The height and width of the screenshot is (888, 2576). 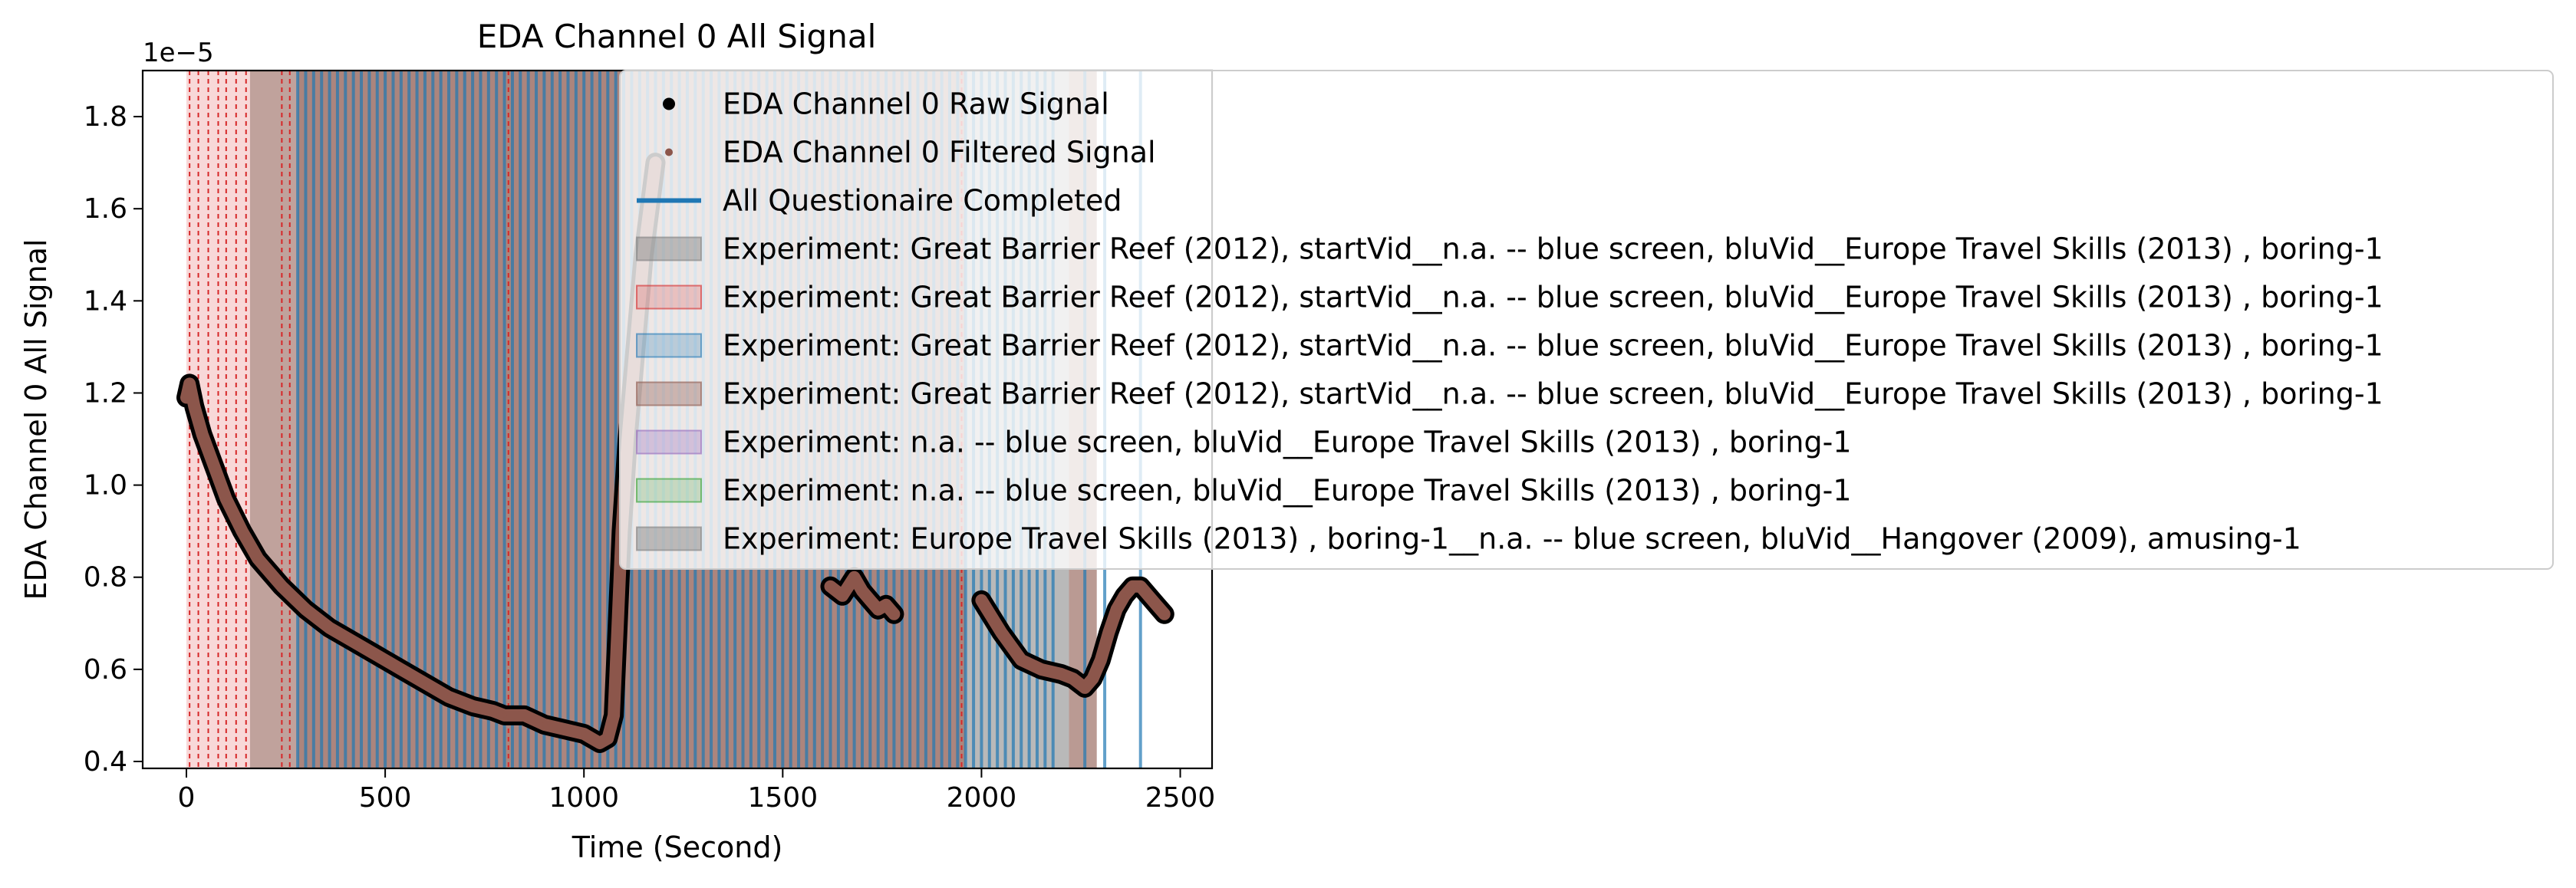 What do you see at coordinates (187, 798) in the screenshot?
I see `x-tick-label: 0` at bounding box center [187, 798].